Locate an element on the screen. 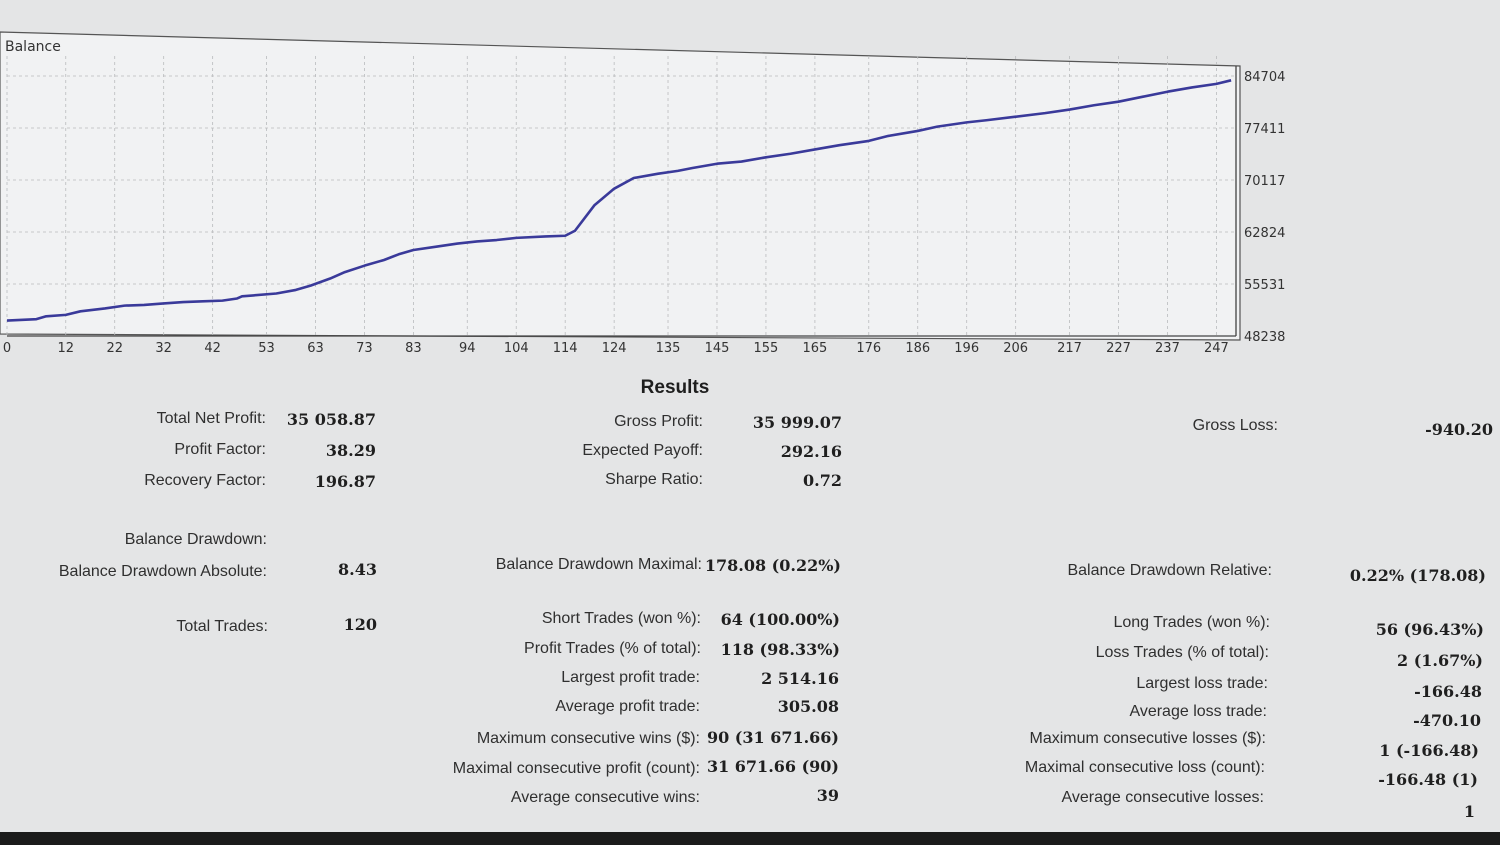  long-trades-label: Long Trades (won %): is located at coordinates (1191, 622).